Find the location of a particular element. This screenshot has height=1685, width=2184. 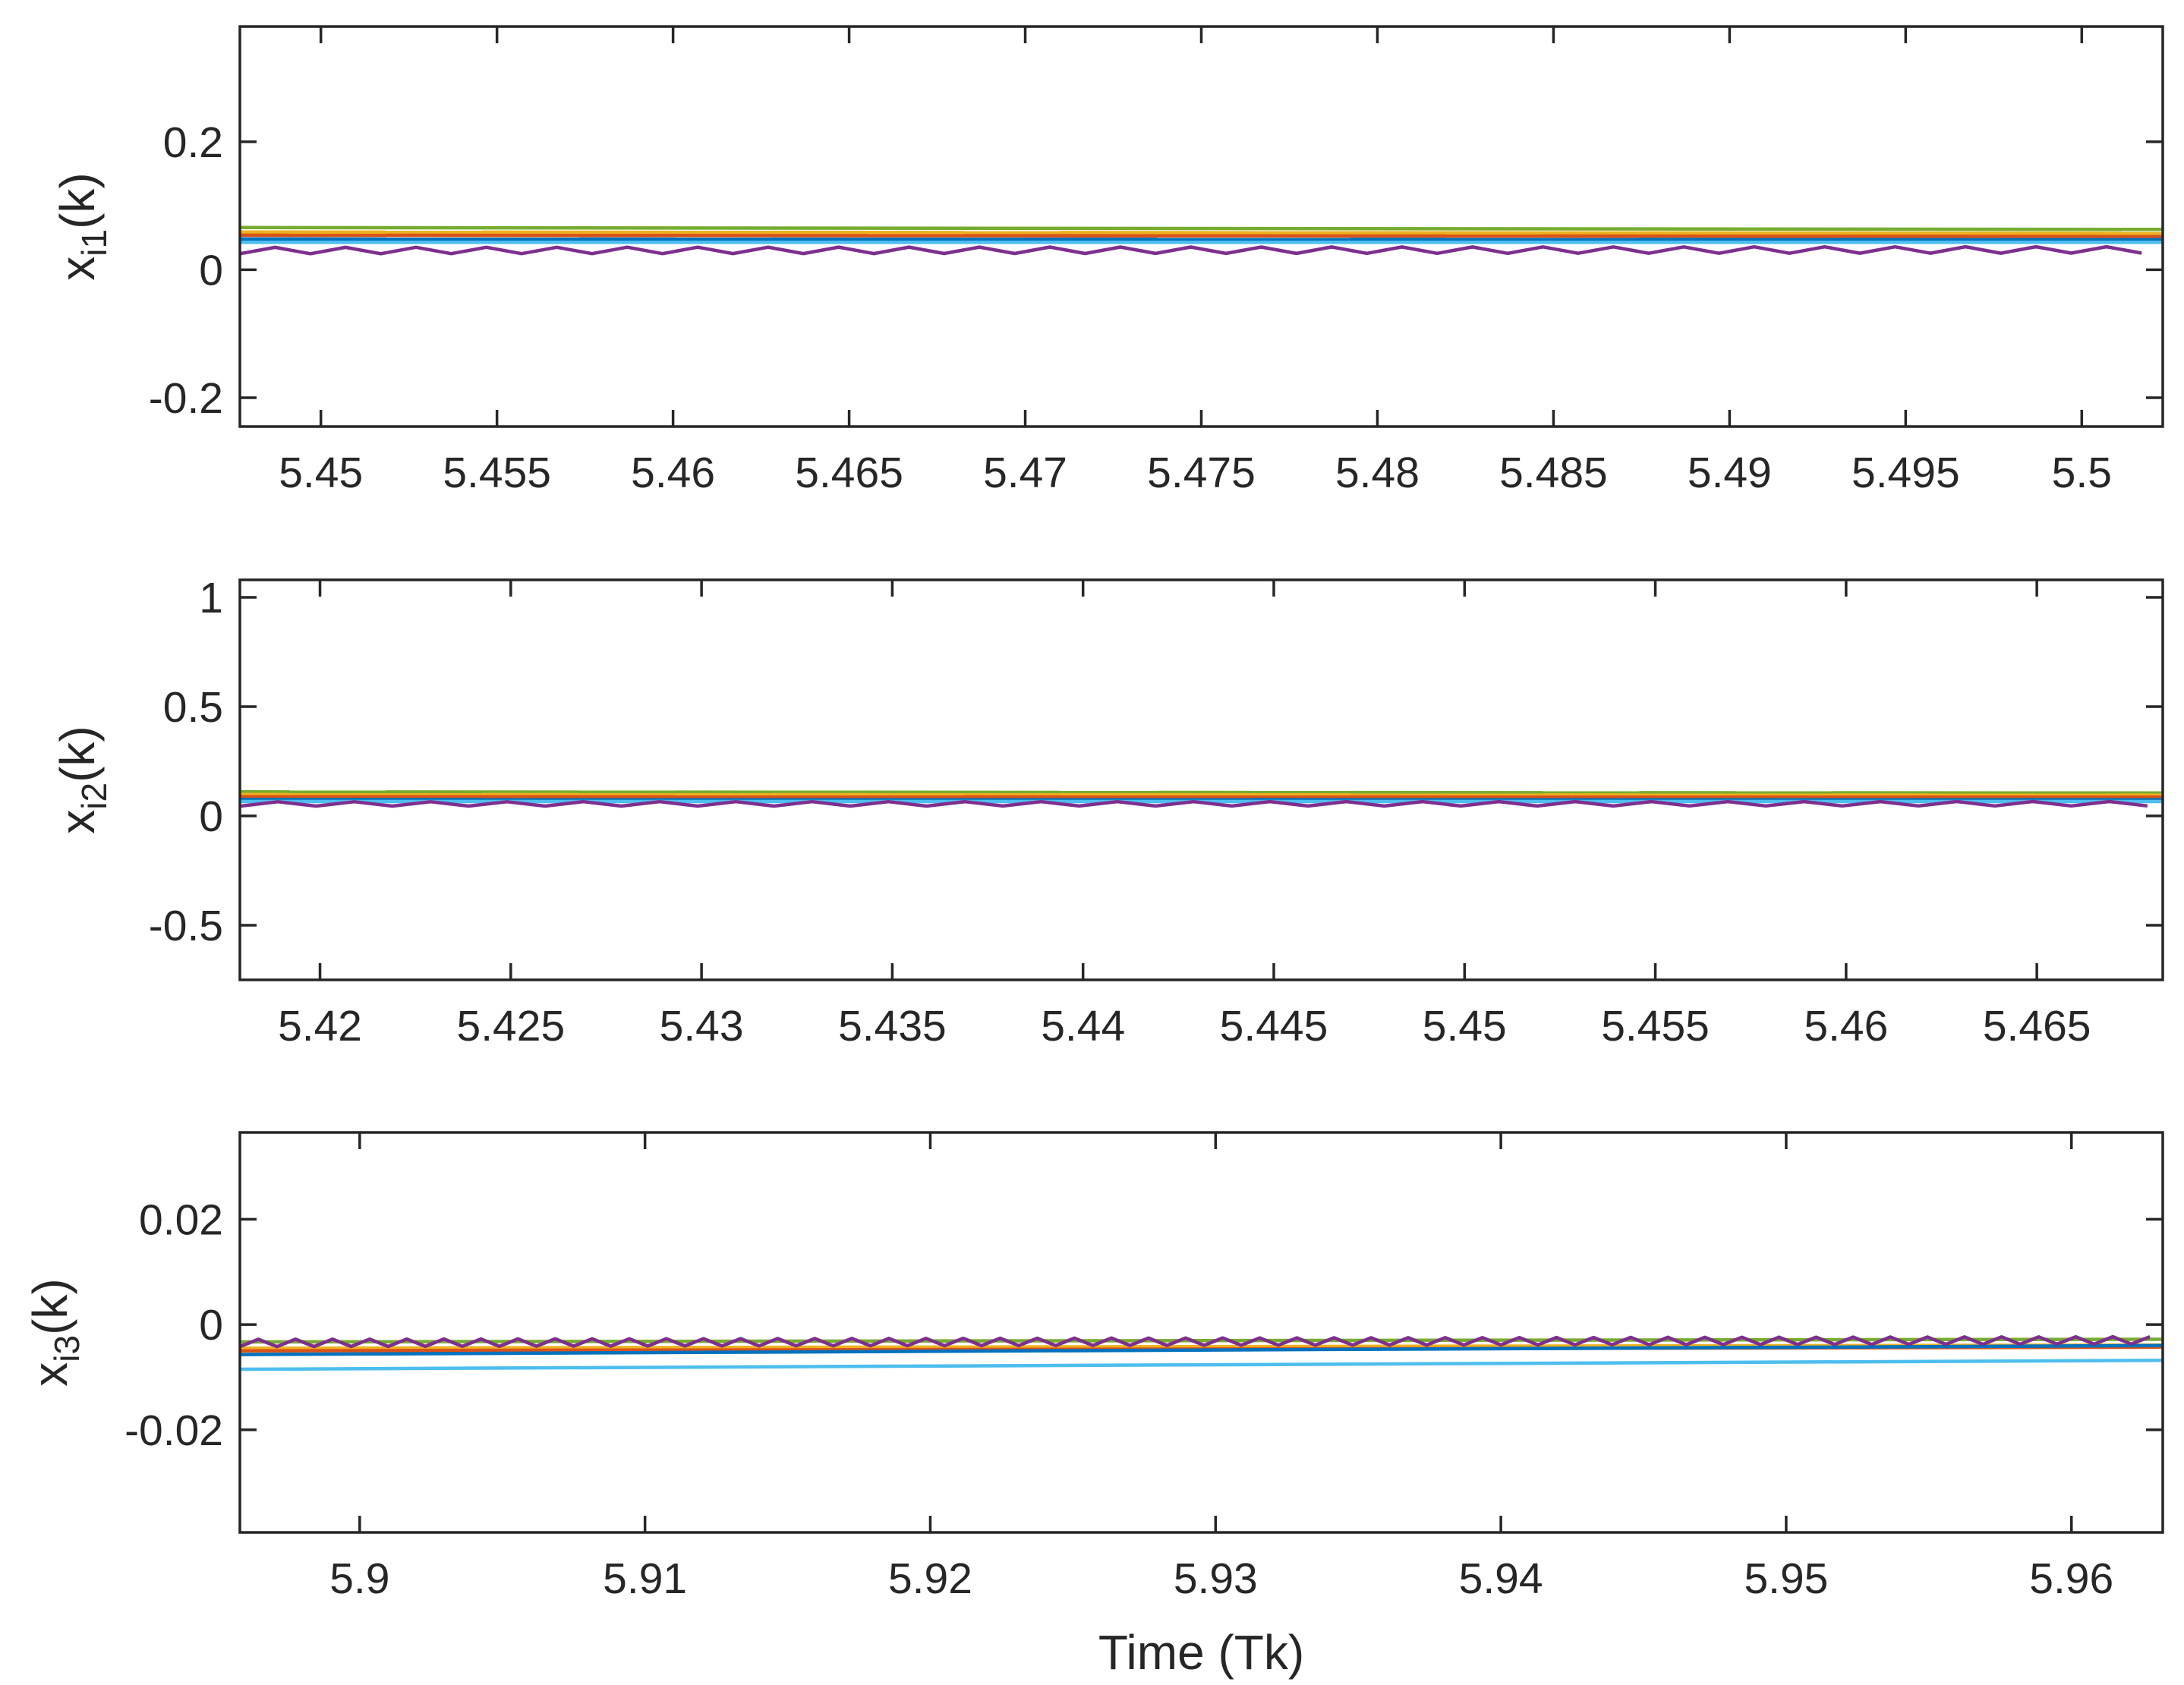

x-tick-label: 5.42 is located at coordinates (320, 1026).